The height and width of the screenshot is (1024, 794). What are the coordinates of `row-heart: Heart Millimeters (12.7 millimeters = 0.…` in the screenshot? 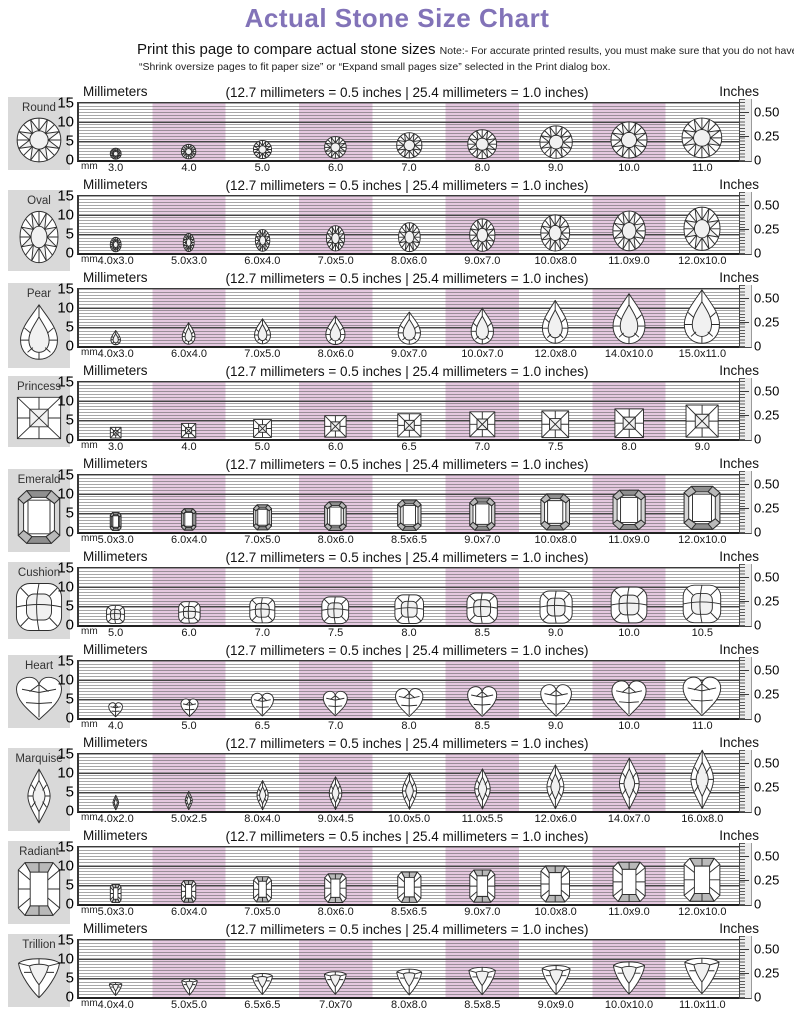 It's located at (397, 686).